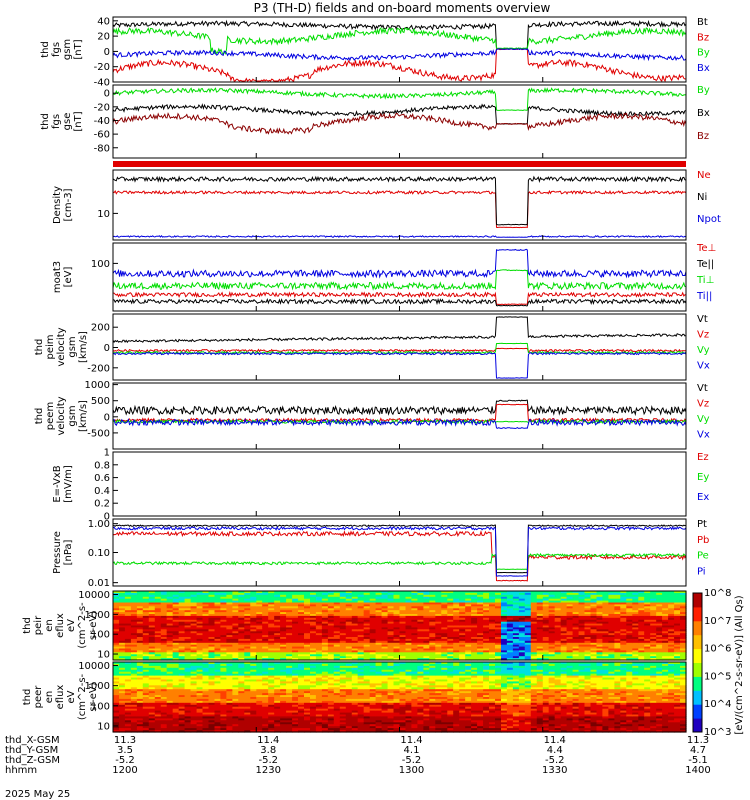 This screenshot has width=750, height=800. Describe the element at coordinates (103, 37) in the screenshot. I see `ytick-label: 20` at that location.